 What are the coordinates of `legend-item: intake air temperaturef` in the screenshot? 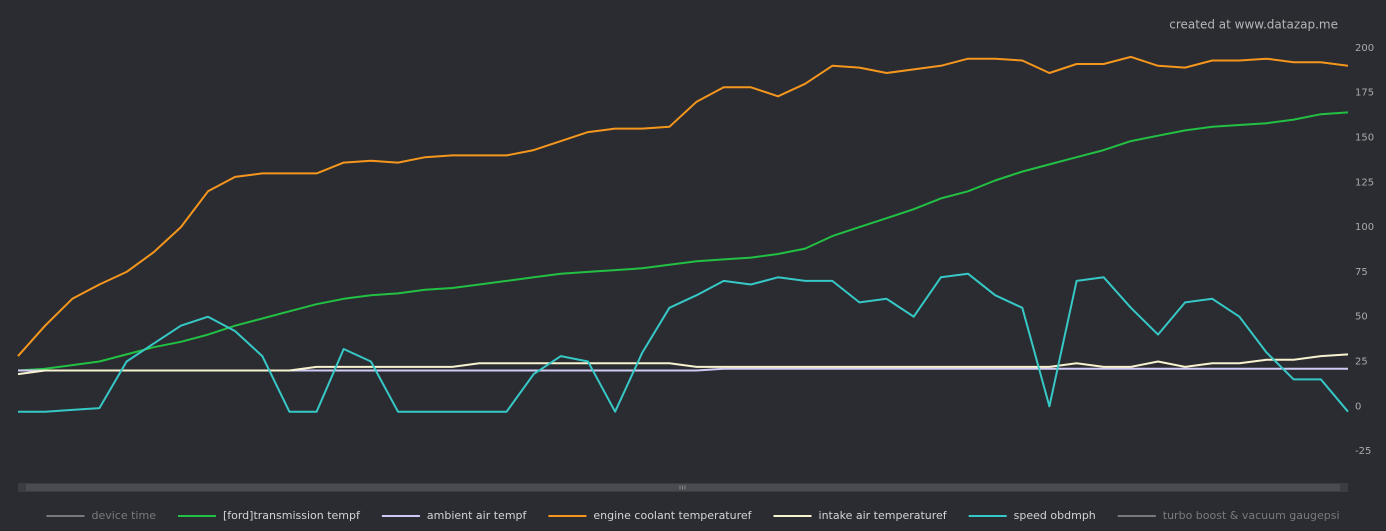 It's located at (860, 515).